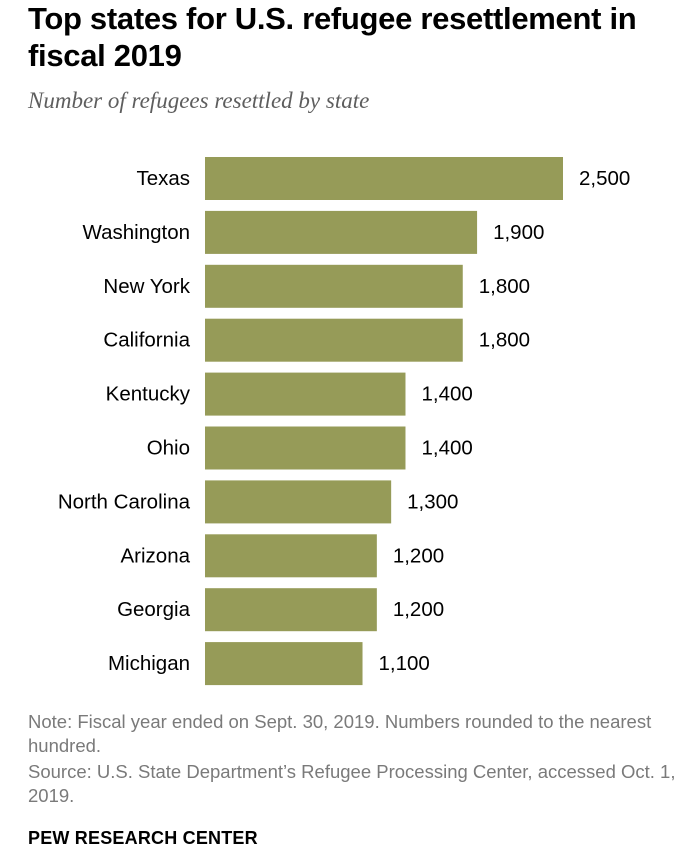 The image size is (692, 858). Describe the element at coordinates (305, 394) in the screenshot. I see `bar-kentucky` at that location.